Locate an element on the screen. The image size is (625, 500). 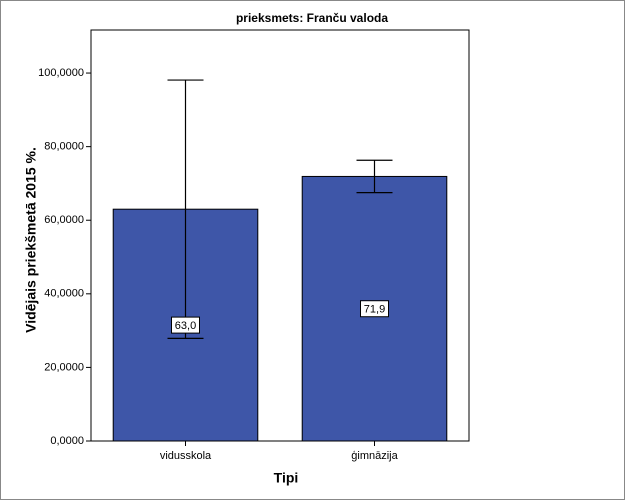
y-tick-label: 40,0000 is located at coordinates (64, 294).